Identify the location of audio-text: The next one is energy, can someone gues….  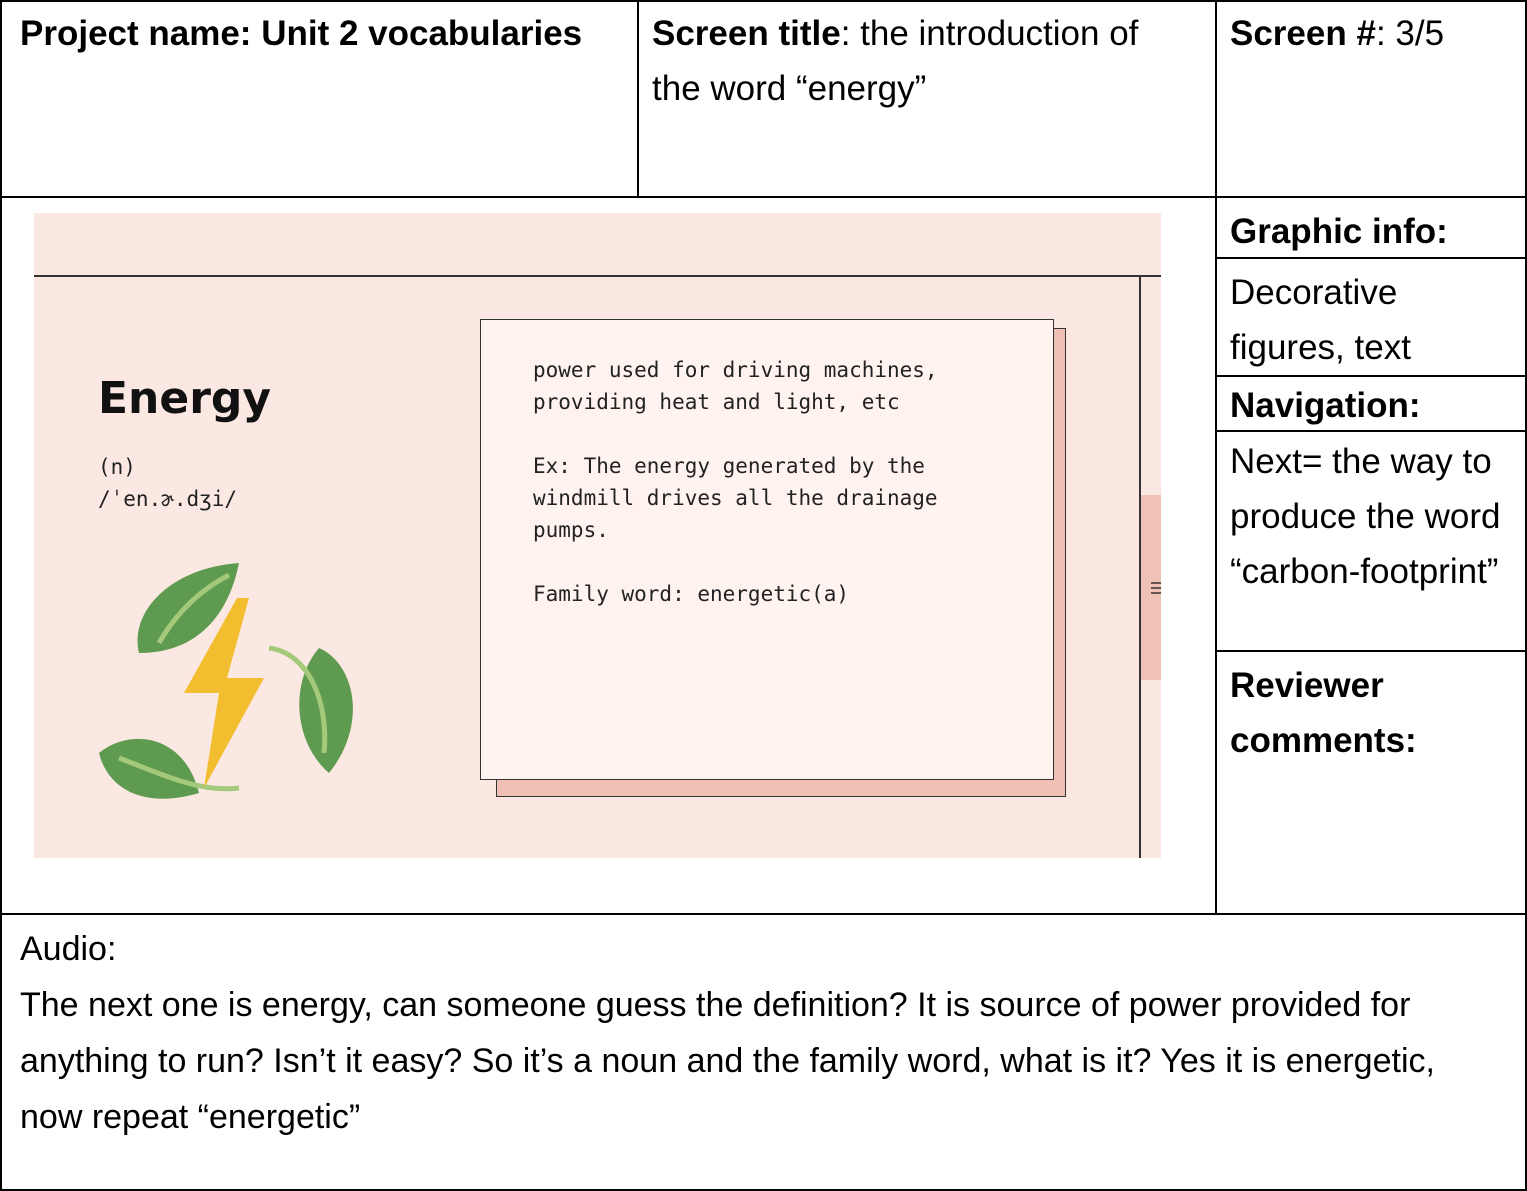
(727, 1061).